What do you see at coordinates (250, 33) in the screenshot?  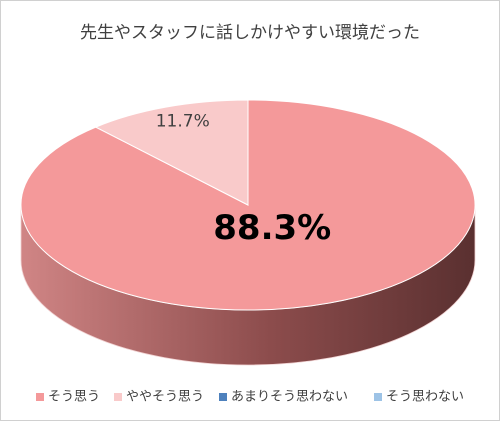 I see `chart-title: 先生やスタッフに話しかけやすい環境だった` at bounding box center [250, 33].